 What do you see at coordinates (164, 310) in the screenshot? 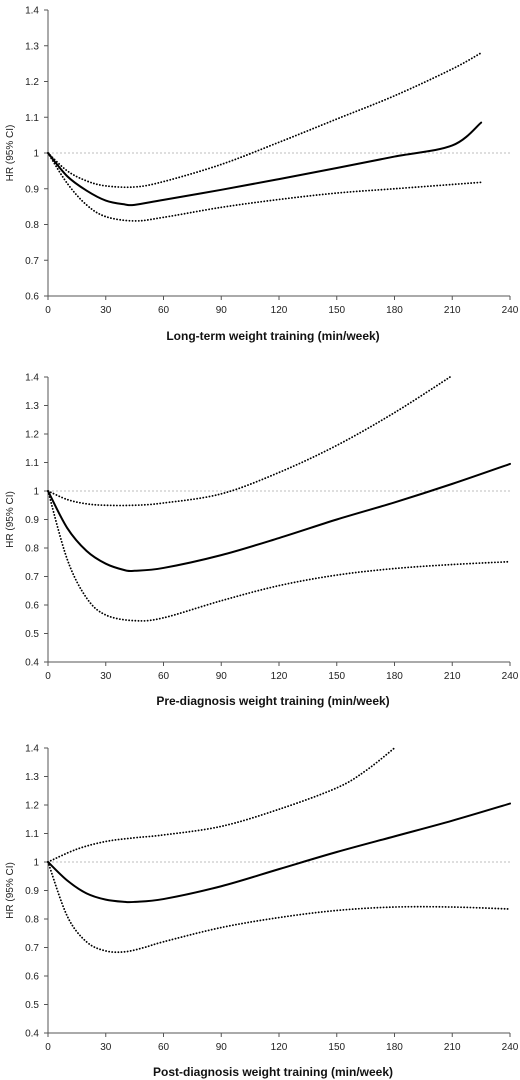
I see `panel-a-xtick-label: 60` at bounding box center [164, 310].